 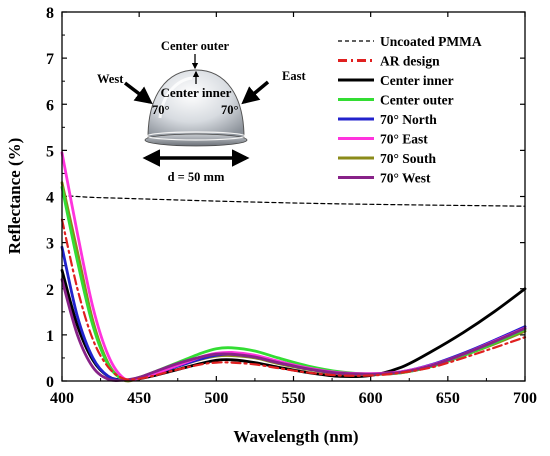 What do you see at coordinates (448, 398) in the screenshot?
I see `x-tick-label: 650` at bounding box center [448, 398].